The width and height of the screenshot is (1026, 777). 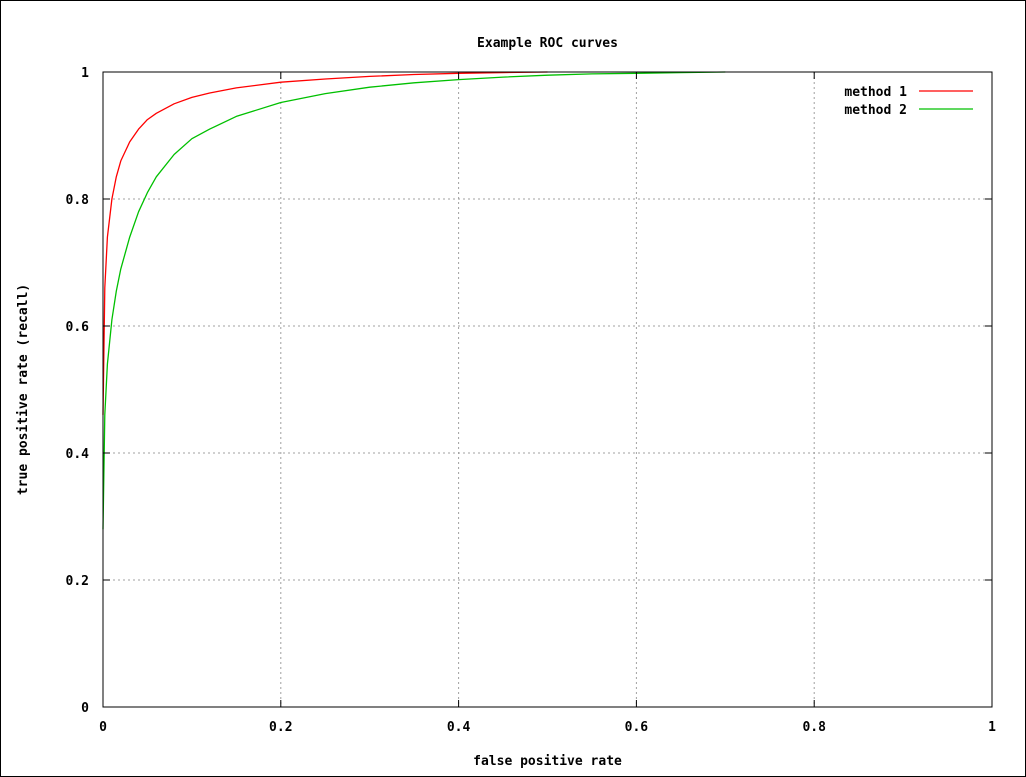 What do you see at coordinates (875, 92) in the screenshot?
I see `legend-label-method-1: method 1` at bounding box center [875, 92].